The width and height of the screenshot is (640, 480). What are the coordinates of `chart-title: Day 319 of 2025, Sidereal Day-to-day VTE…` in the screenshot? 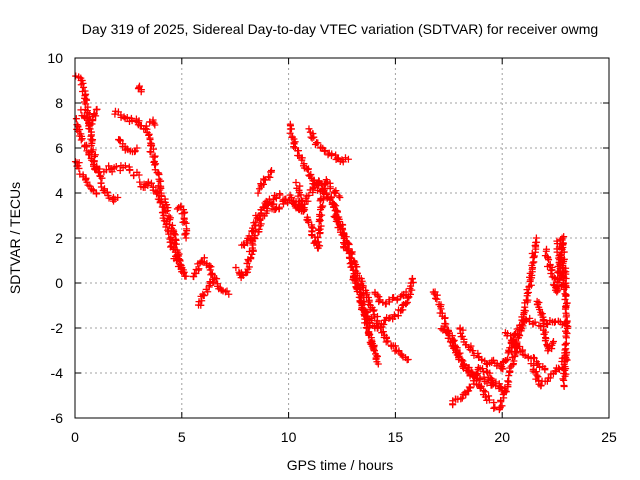 It's located at (340, 29).